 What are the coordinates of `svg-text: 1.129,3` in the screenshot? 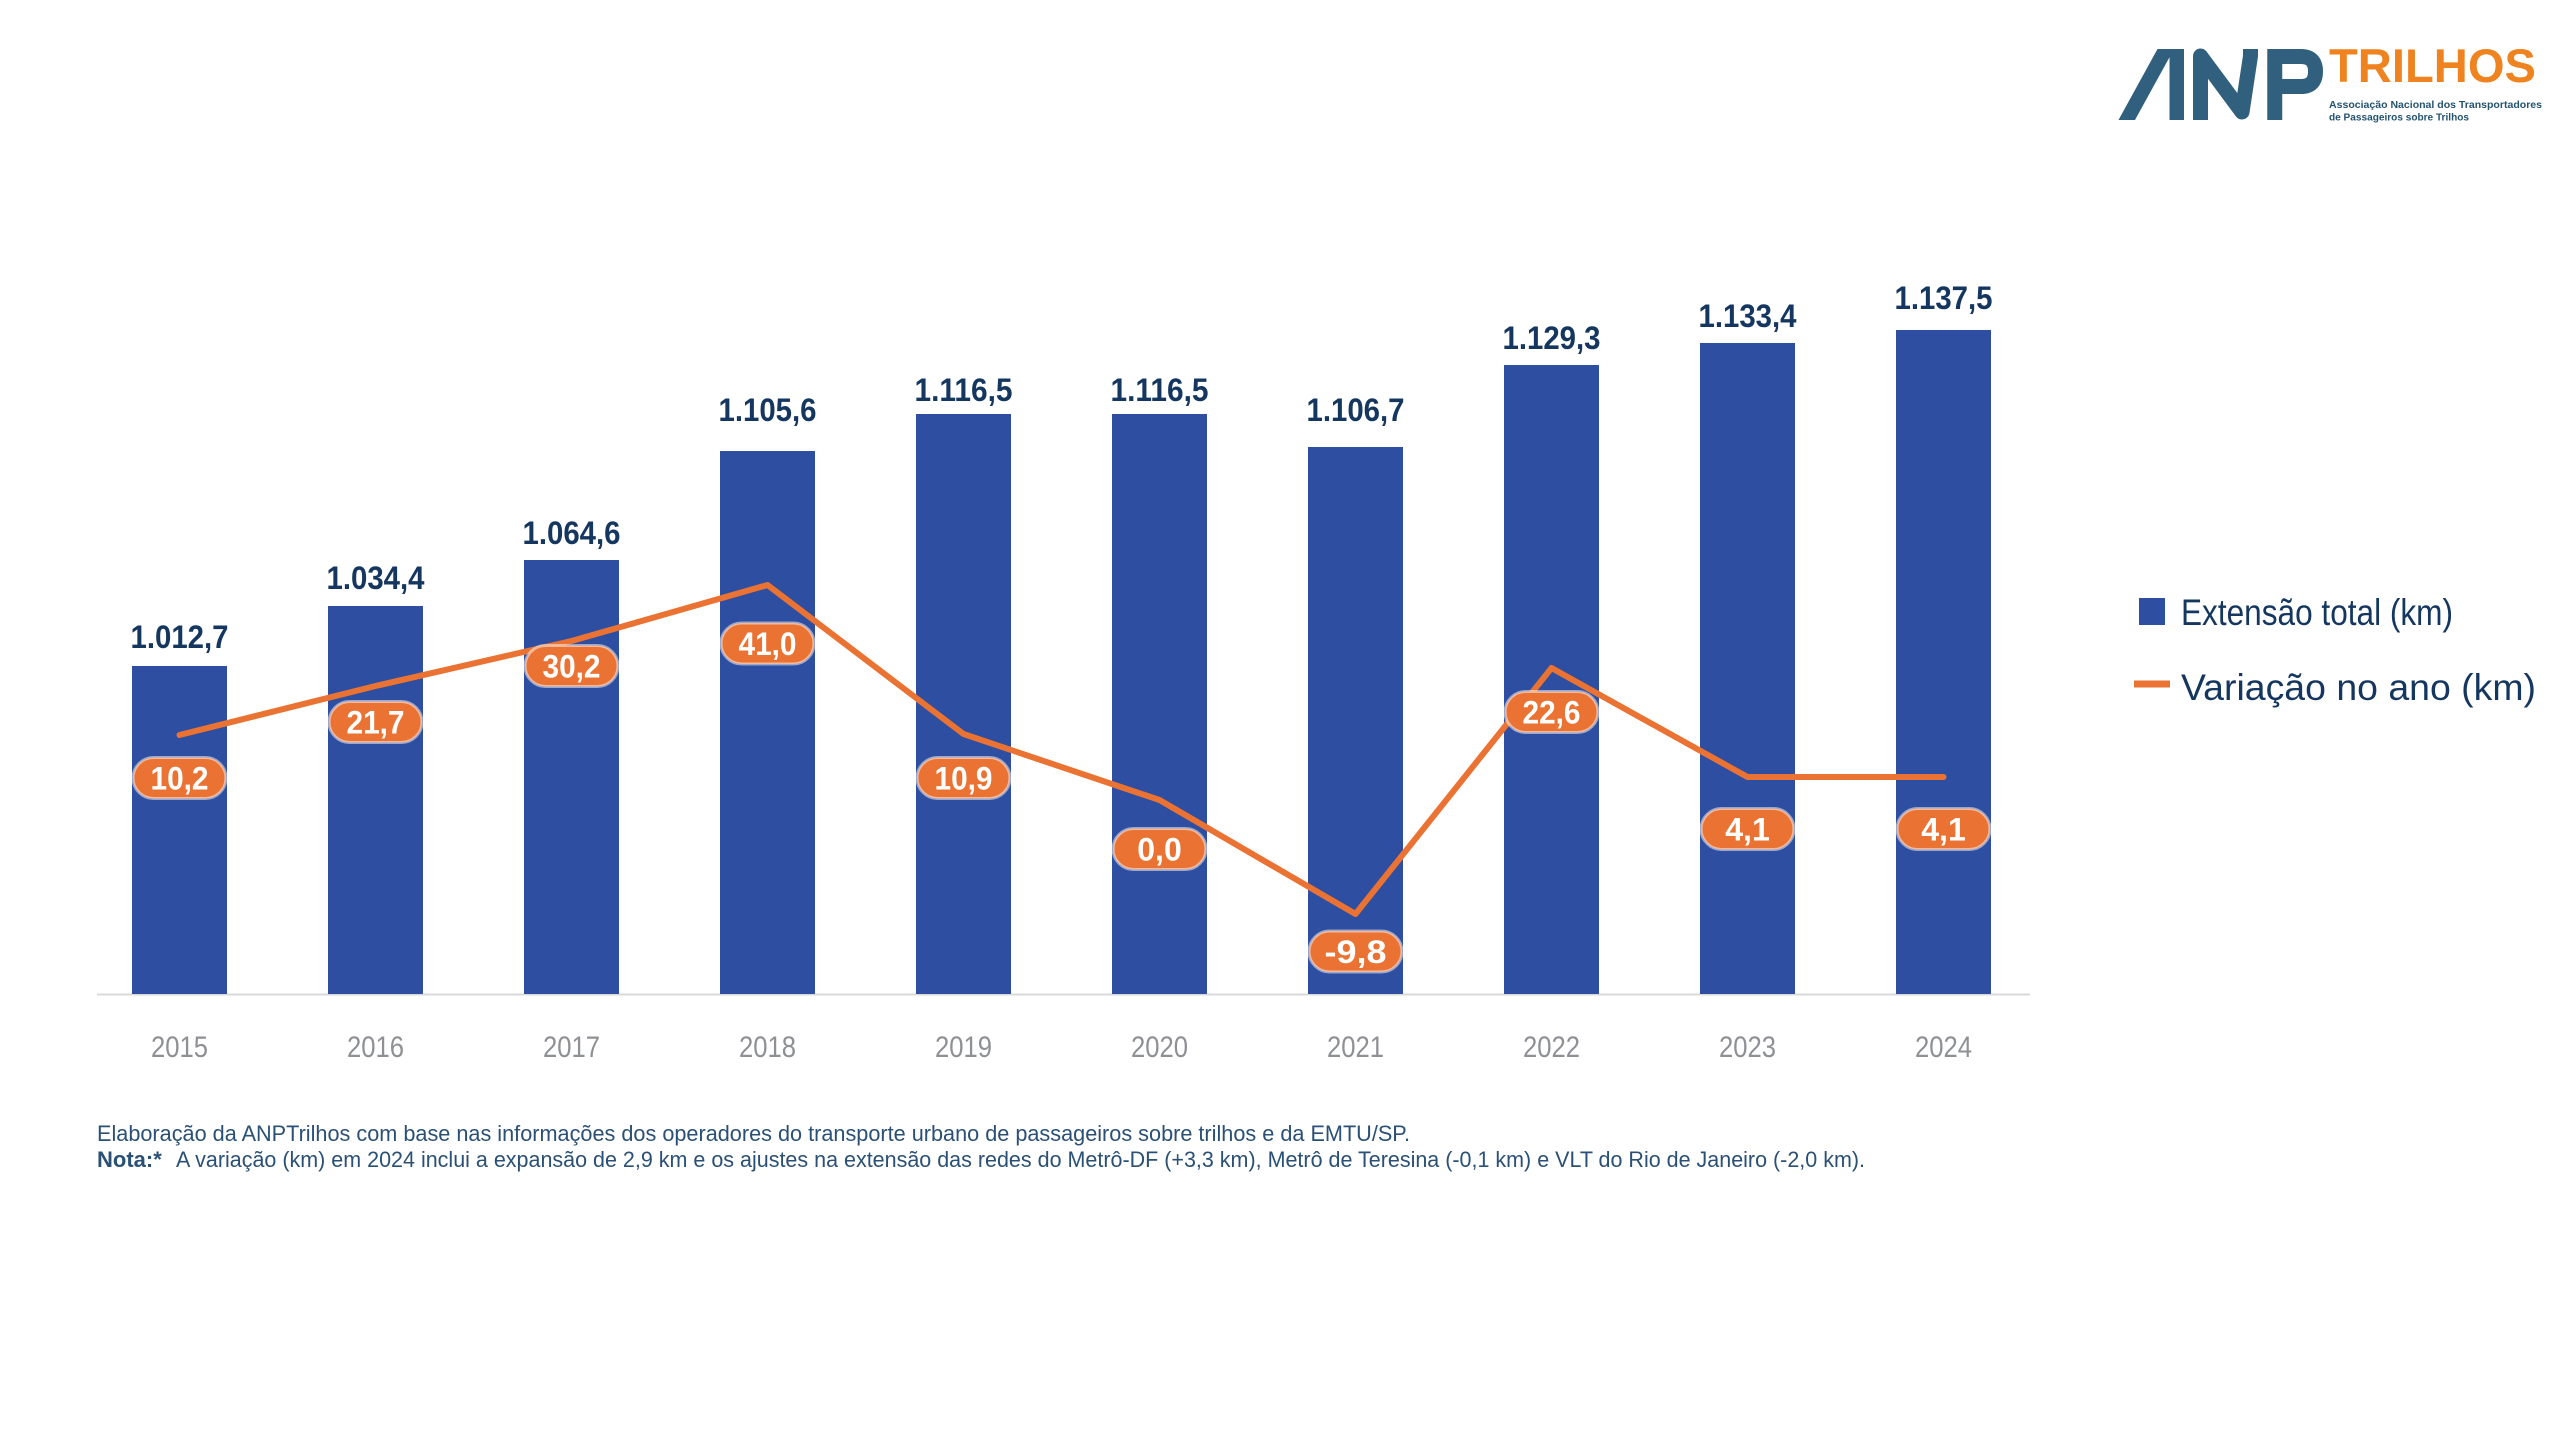 It's located at (1552, 338).